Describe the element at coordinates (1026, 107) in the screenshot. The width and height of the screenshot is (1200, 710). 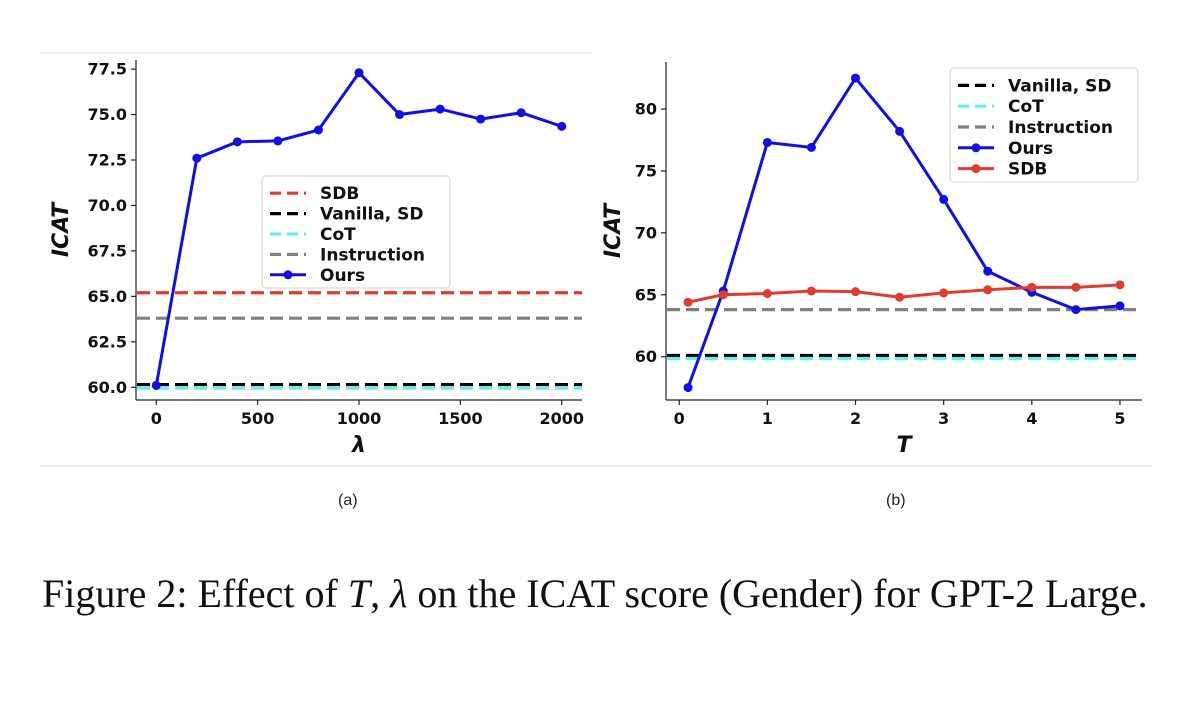
I see `chart-b-legend-cot-label: CoT` at that location.